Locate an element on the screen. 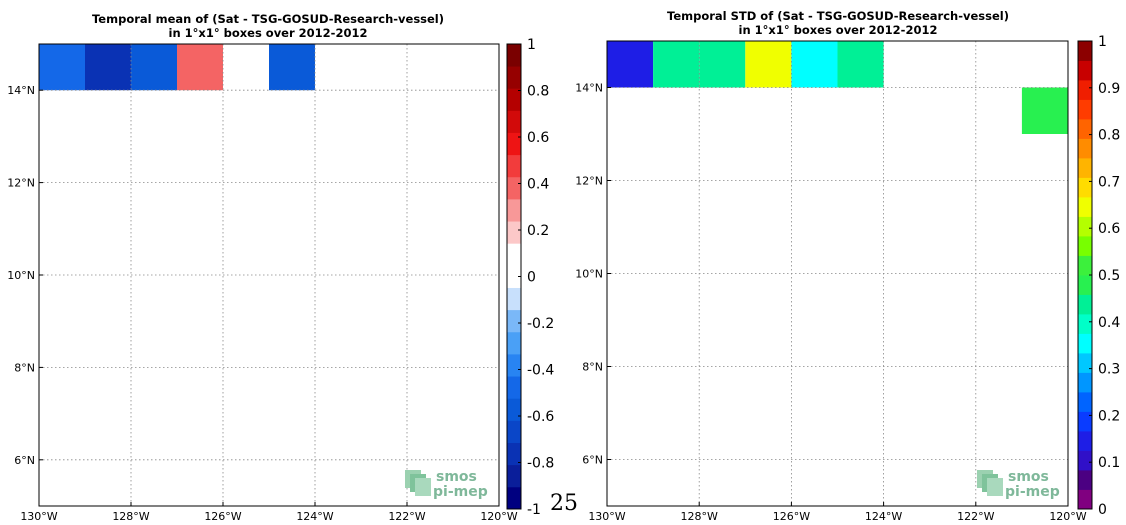 The height and width of the screenshot is (525, 1126). mean-xtick-label-1: 128°W is located at coordinates (130, 516).